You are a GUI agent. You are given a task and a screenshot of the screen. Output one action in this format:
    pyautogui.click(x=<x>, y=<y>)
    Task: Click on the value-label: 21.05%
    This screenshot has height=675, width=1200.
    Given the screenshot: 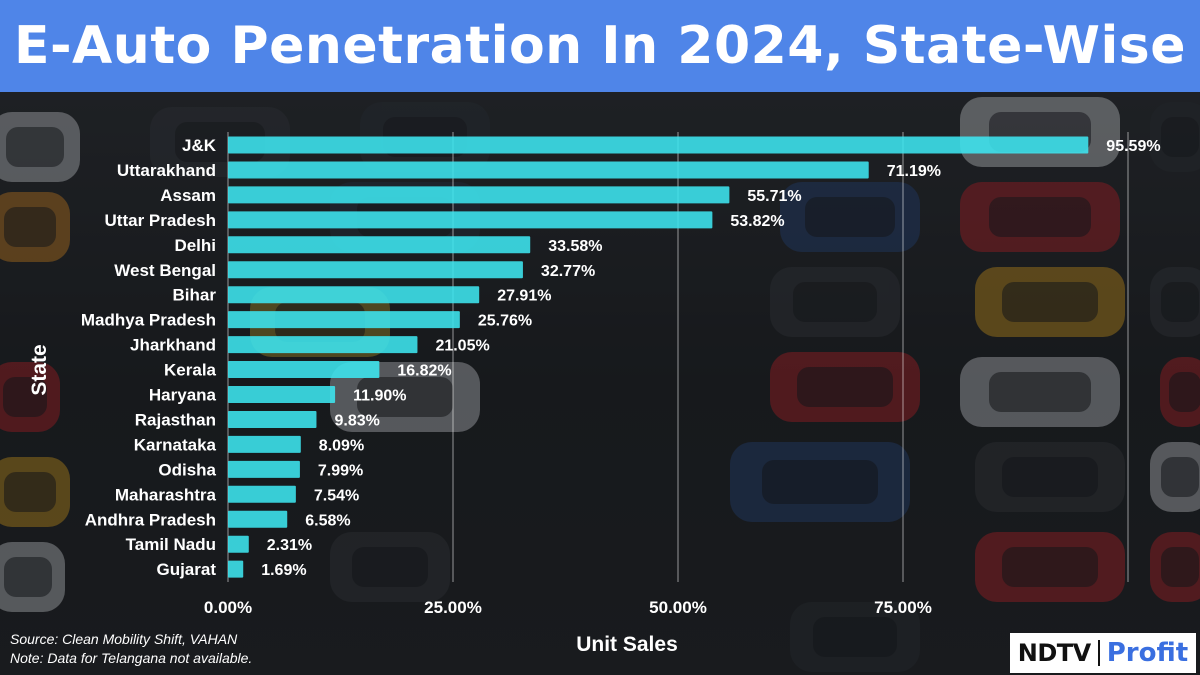 What is the action you would take?
    pyautogui.click(x=462, y=346)
    